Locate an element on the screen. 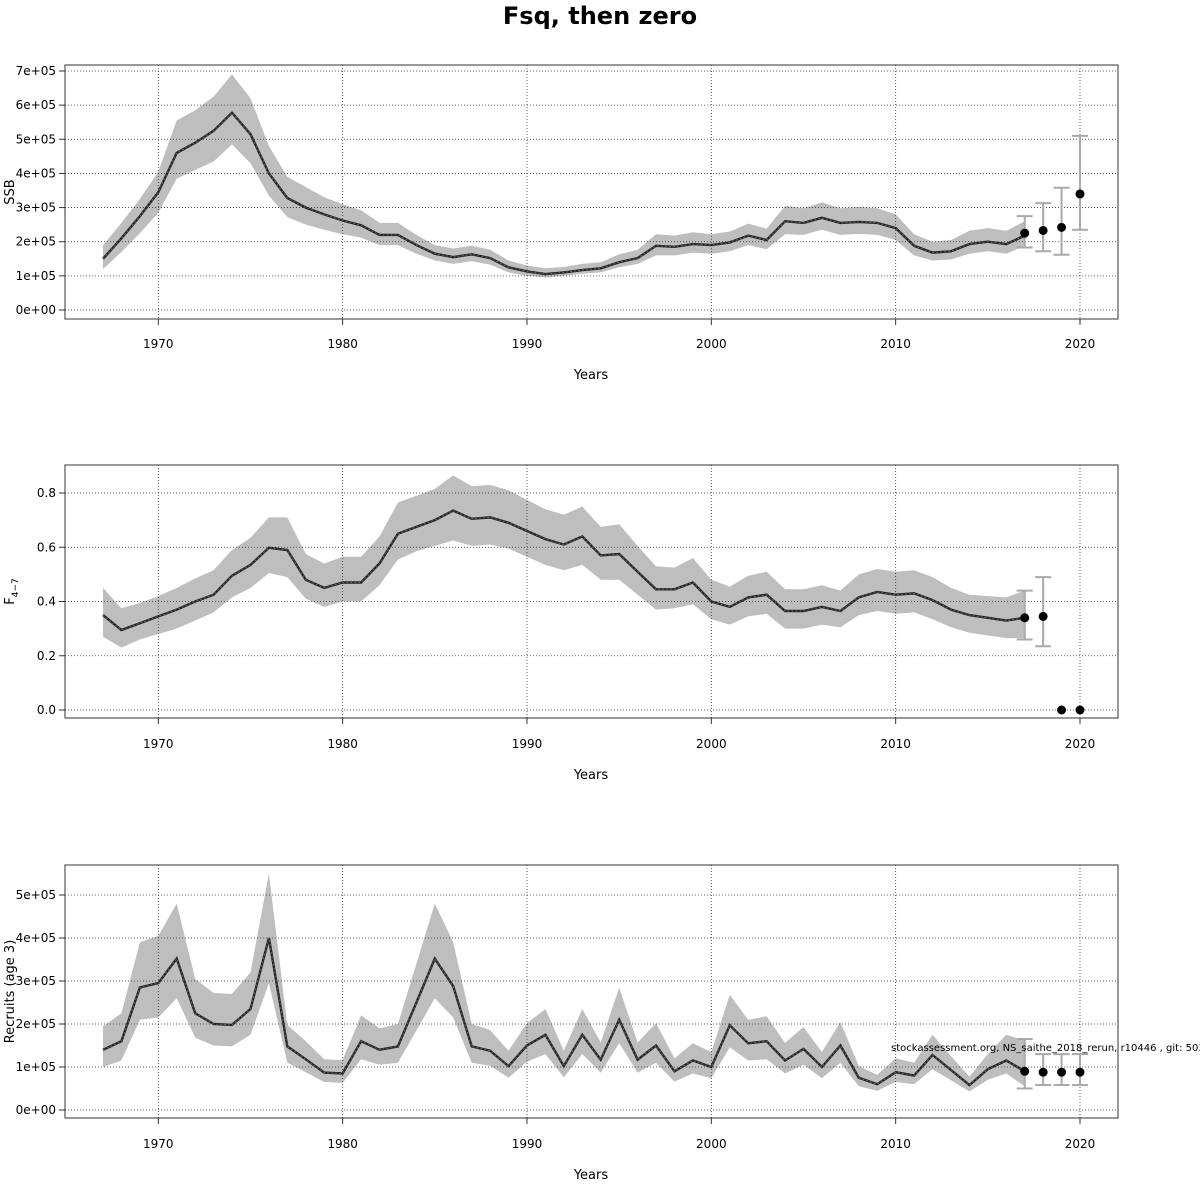 The width and height of the screenshot is (1200, 1200). y-axis-label: F4−7 is located at coordinates (12, 591).